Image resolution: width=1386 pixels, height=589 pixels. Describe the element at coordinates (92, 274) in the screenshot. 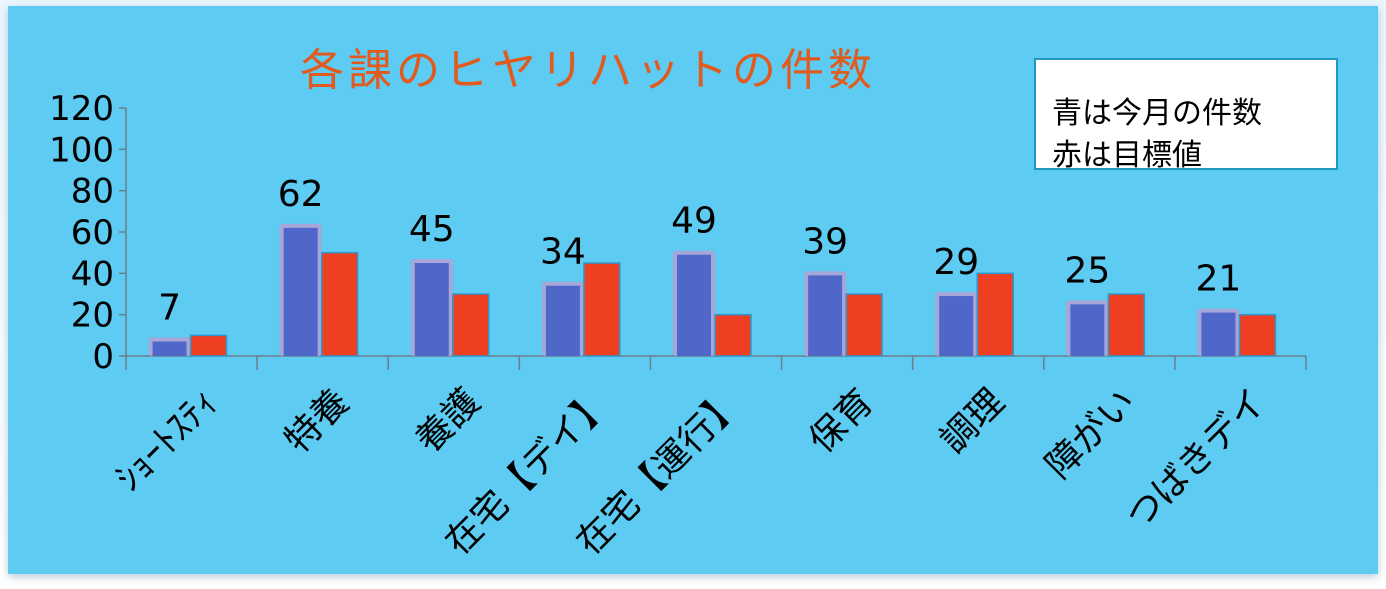

I see `y-tick-label: 40` at that location.